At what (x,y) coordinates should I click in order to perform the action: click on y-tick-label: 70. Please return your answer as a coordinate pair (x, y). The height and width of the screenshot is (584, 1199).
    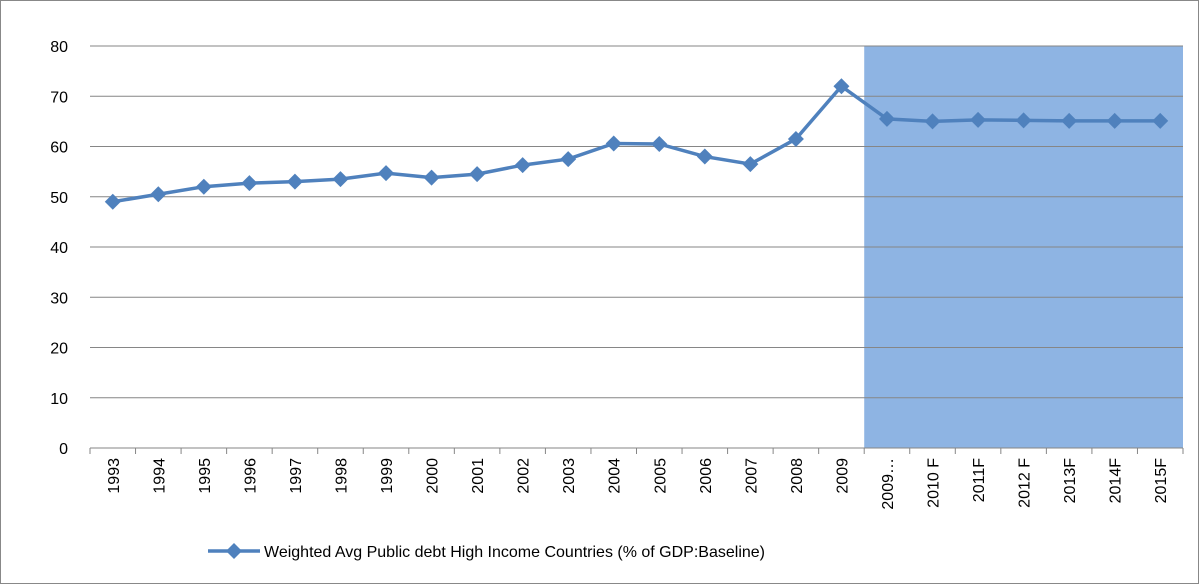
    Looking at the image, I should click on (59, 97).